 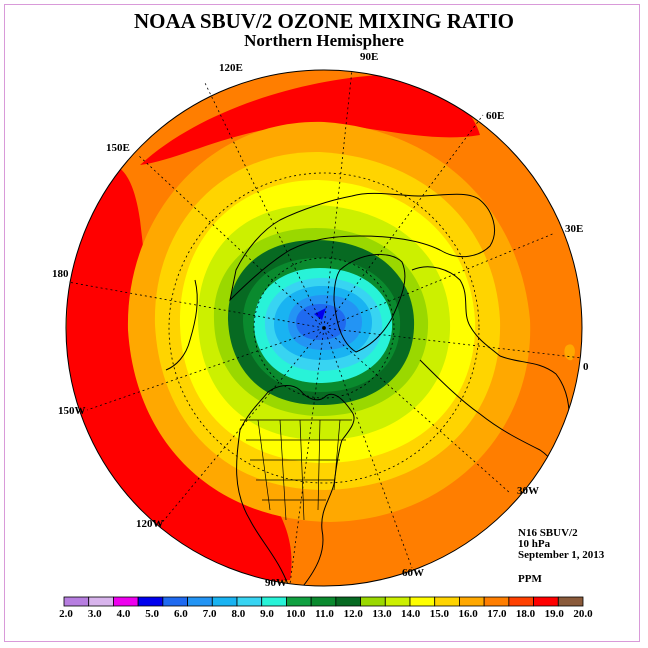 What do you see at coordinates (586, 367) in the screenshot?
I see `lon-label-0: 0` at bounding box center [586, 367].